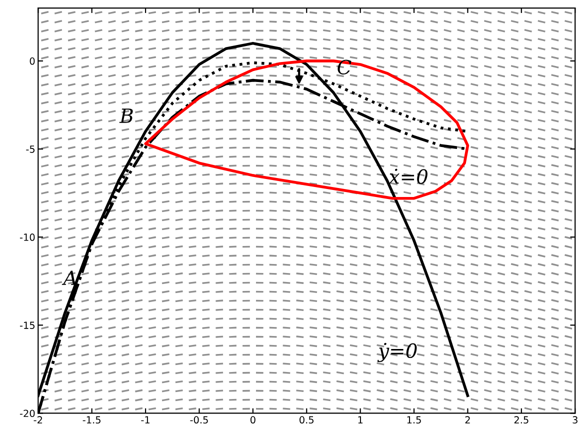 The width and height of the screenshot is (578, 426). Describe the element at coordinates (199, 420) in the screenshot. I see `x-tick-label: -0.5` at that location.